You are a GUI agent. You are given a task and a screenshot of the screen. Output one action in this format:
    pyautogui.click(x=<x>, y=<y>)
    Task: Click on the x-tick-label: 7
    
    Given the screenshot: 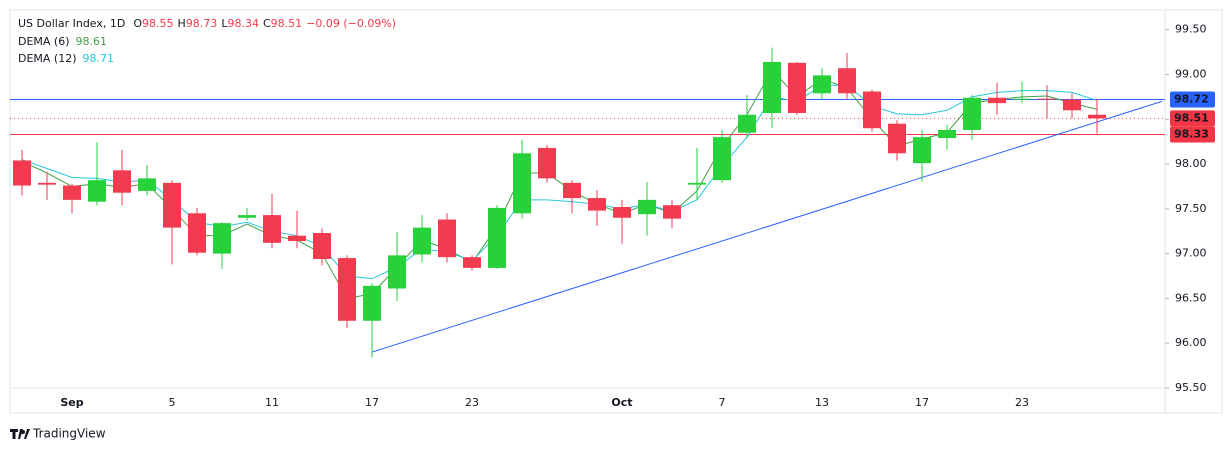 What is the action you would take?
    pyautogui.click(x=722, y=402)
    